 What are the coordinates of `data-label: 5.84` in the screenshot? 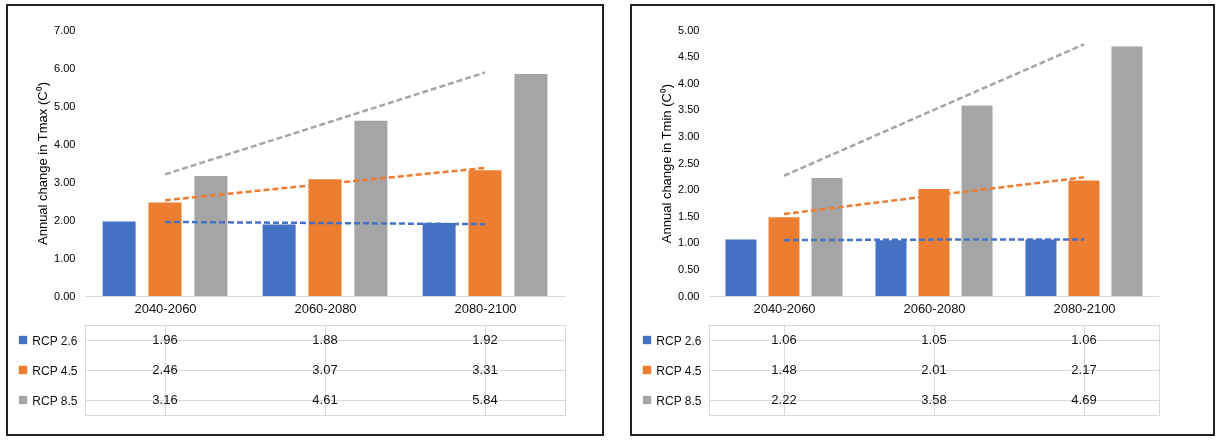 It's located at (485, 399).